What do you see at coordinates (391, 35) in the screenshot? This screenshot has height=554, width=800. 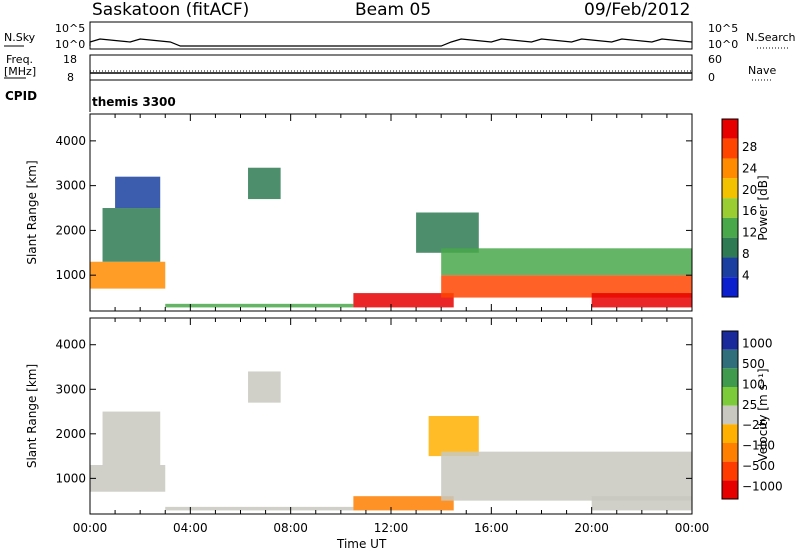 I see `nsky-panel-frame` at bounding box center [391, 35].